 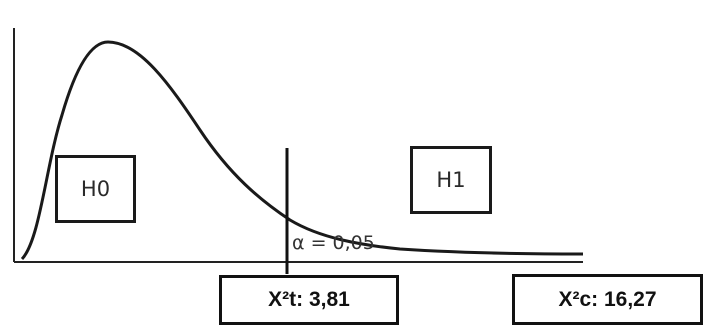 I want to click on calculated-value-label: X²c: 16,27, so click(x=607, y=299).